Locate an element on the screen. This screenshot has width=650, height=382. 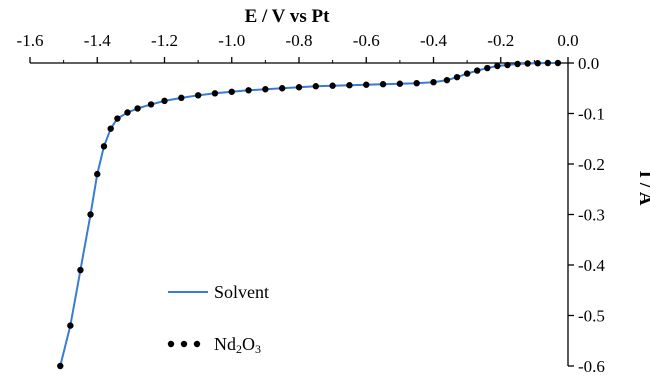
x-tick-label: -0.8 is located at coordinates (299, 40).